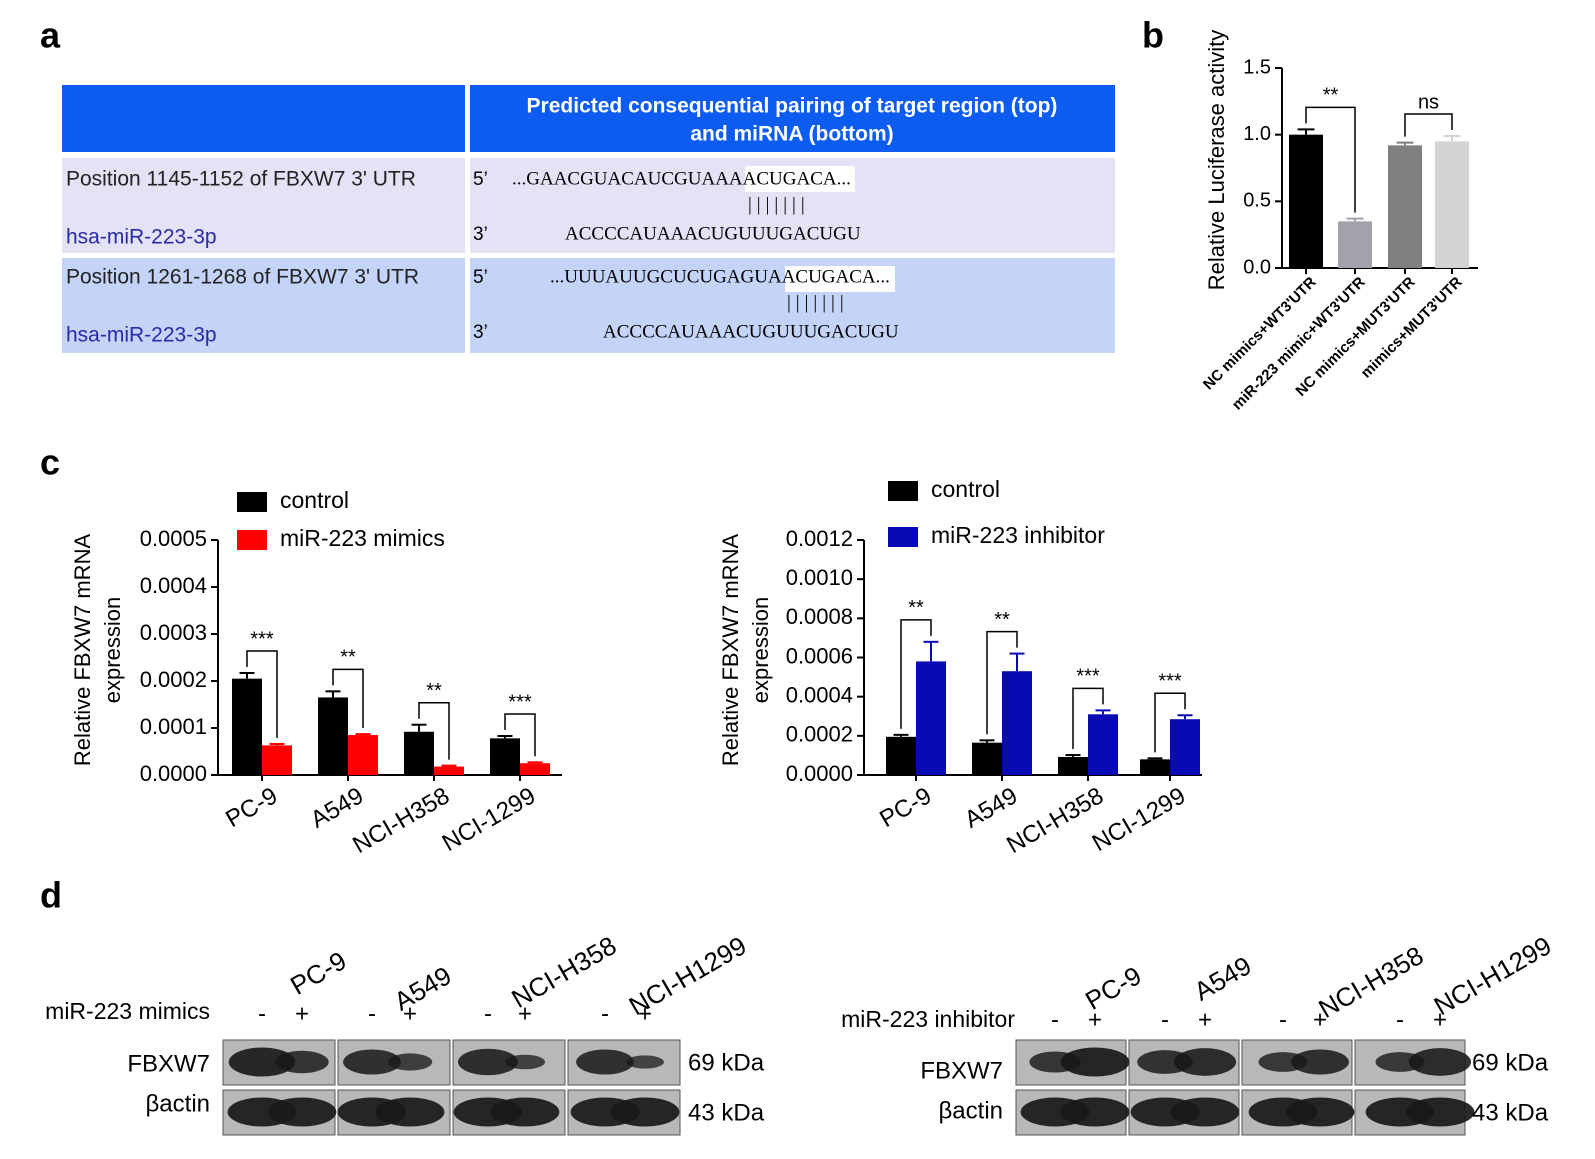 This screenshot has height=1159, width=1595. Describe the element at coordinates (819, 734) in the screenshot. I see `y-tick-label: 0.0002` at that location.